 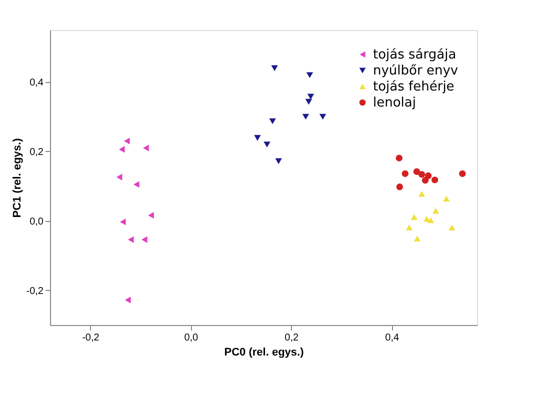 What do you see at coordinates (394, 103) in the screenshot?
I see `legend-label: lenolaj` at bounding box center [394, 103].